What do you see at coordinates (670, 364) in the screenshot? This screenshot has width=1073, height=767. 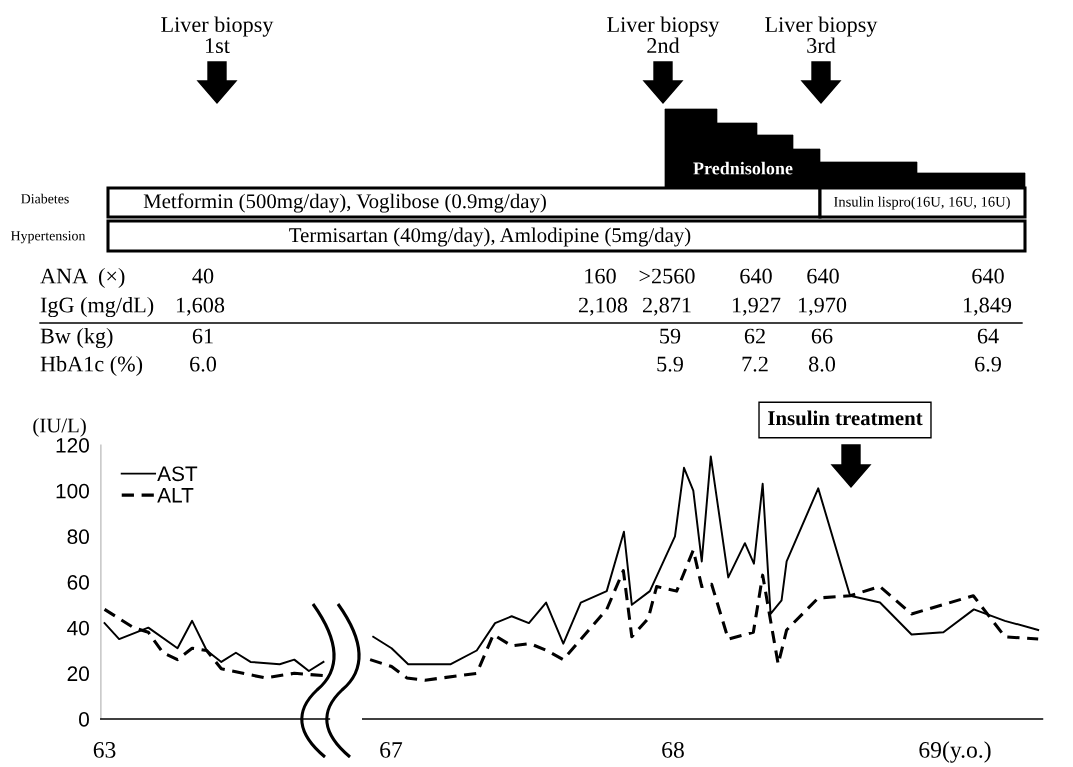 I see `text: 5.9` at bounding box center [670, 364].